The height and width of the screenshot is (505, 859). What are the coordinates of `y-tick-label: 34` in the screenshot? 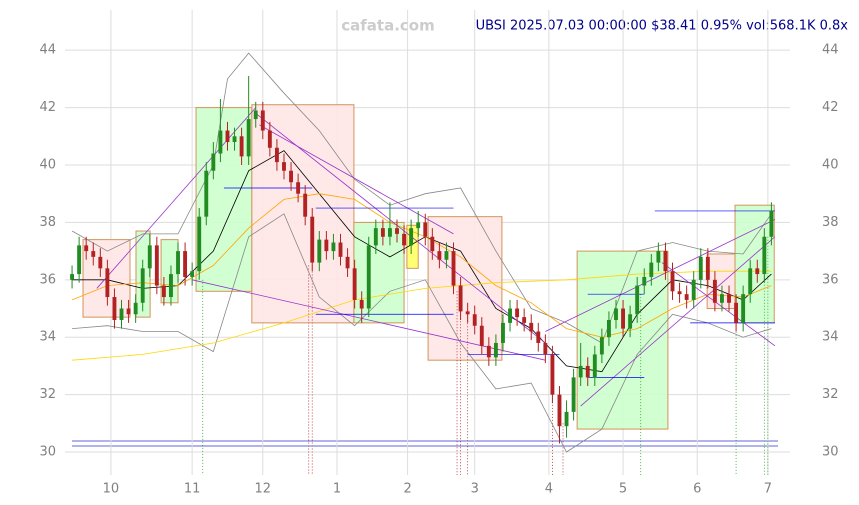 It's located at (830, 337).